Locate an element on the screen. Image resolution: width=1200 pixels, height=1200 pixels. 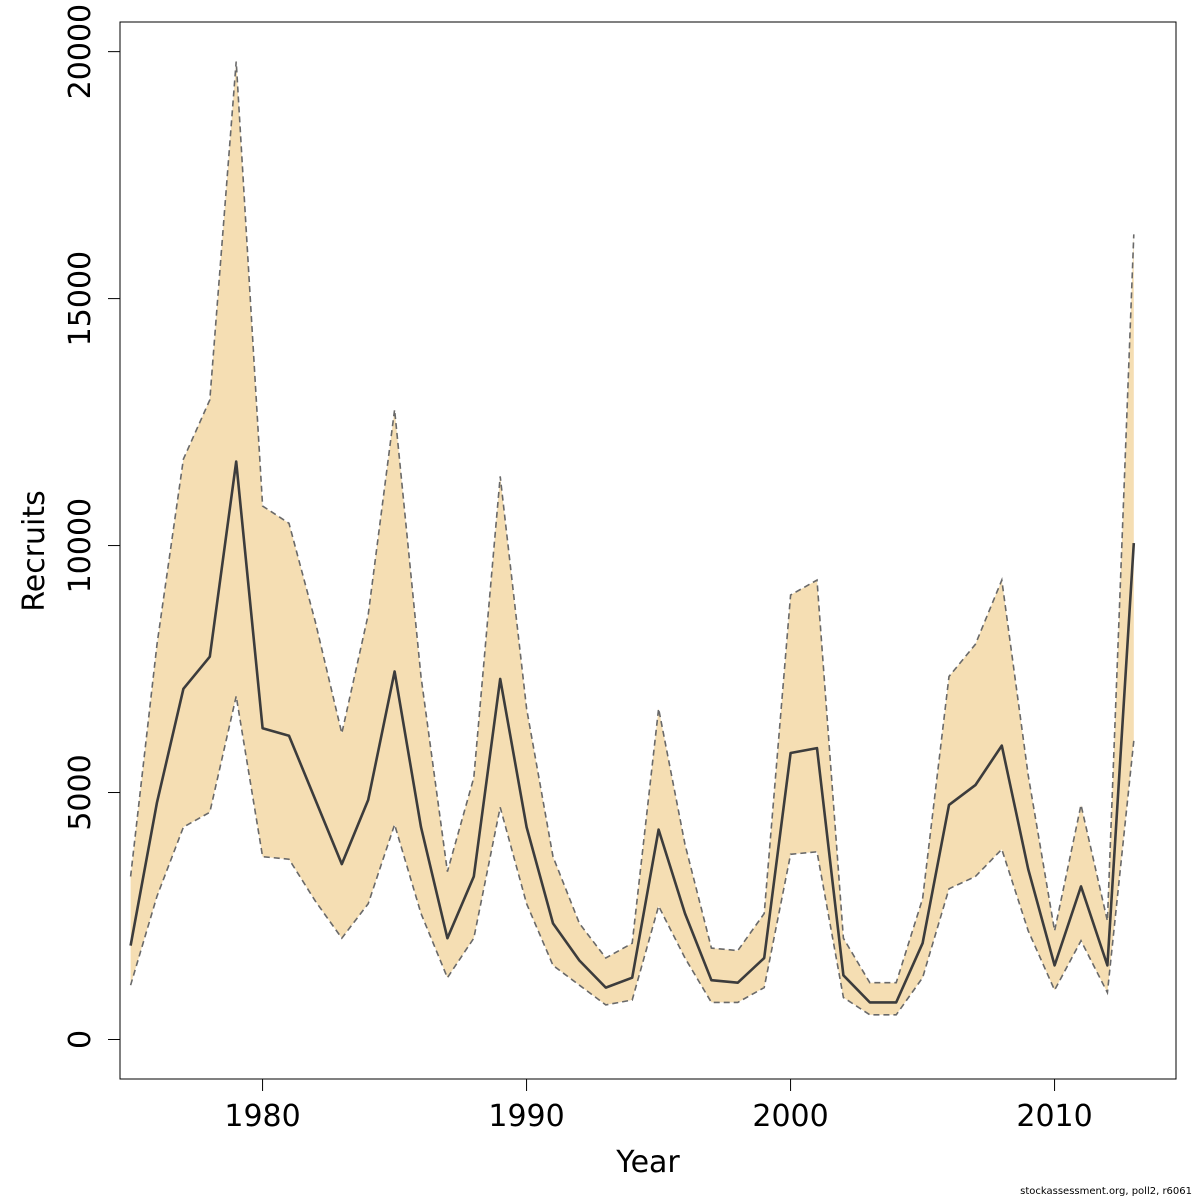
x-tick-label: 1980 is located at coordinates (262, 1116).